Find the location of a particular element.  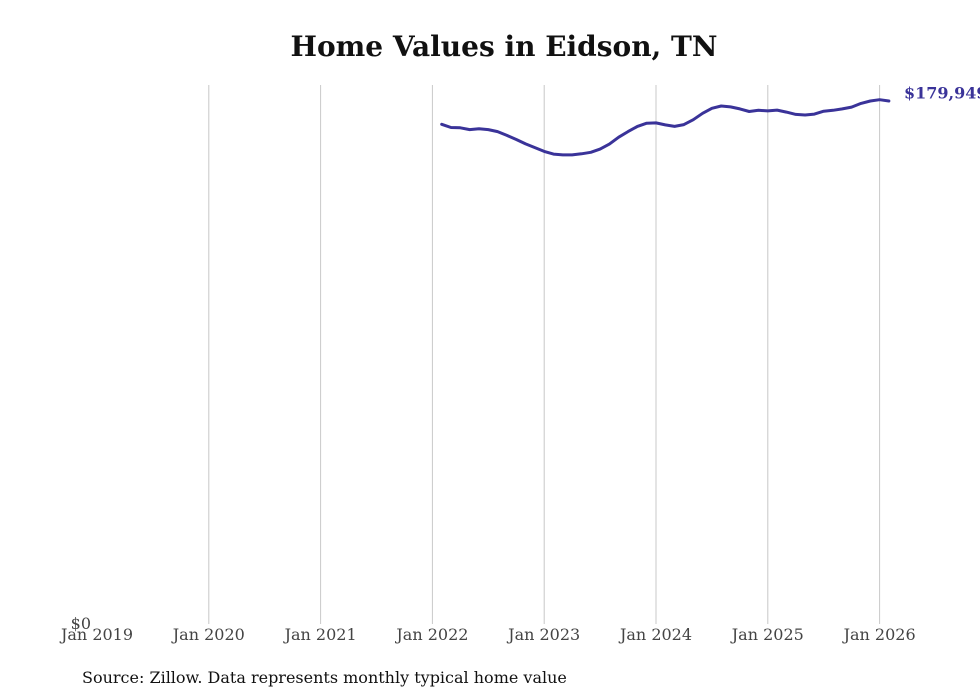

chart-title: Home Values in Eidson, TN is located at coordinates (504, 46).